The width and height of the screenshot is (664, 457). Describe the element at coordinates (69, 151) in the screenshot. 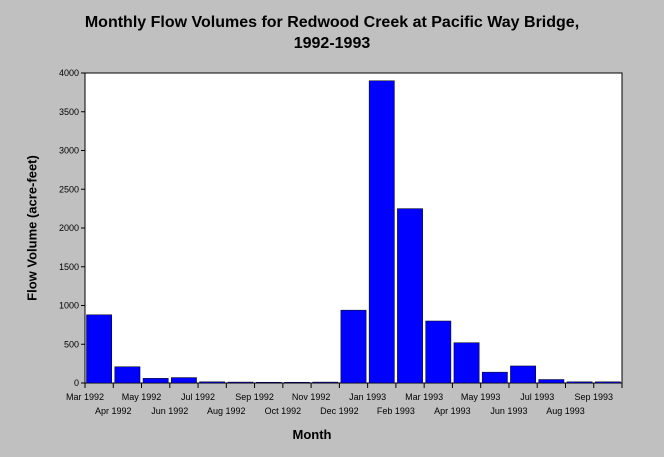

I see `y-tick-label: 3000` at that location.